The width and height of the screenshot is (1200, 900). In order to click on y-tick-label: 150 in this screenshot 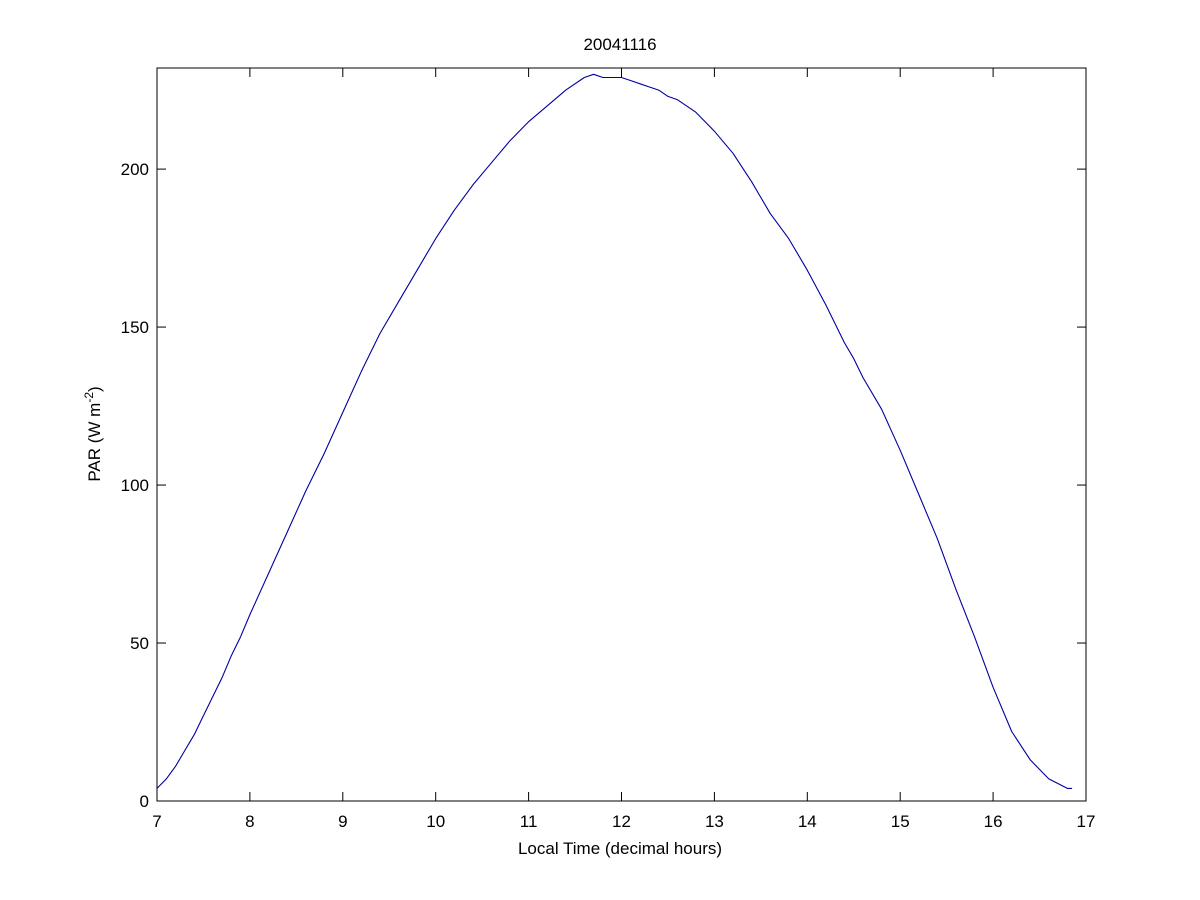, I will do `click(135, 327)`.